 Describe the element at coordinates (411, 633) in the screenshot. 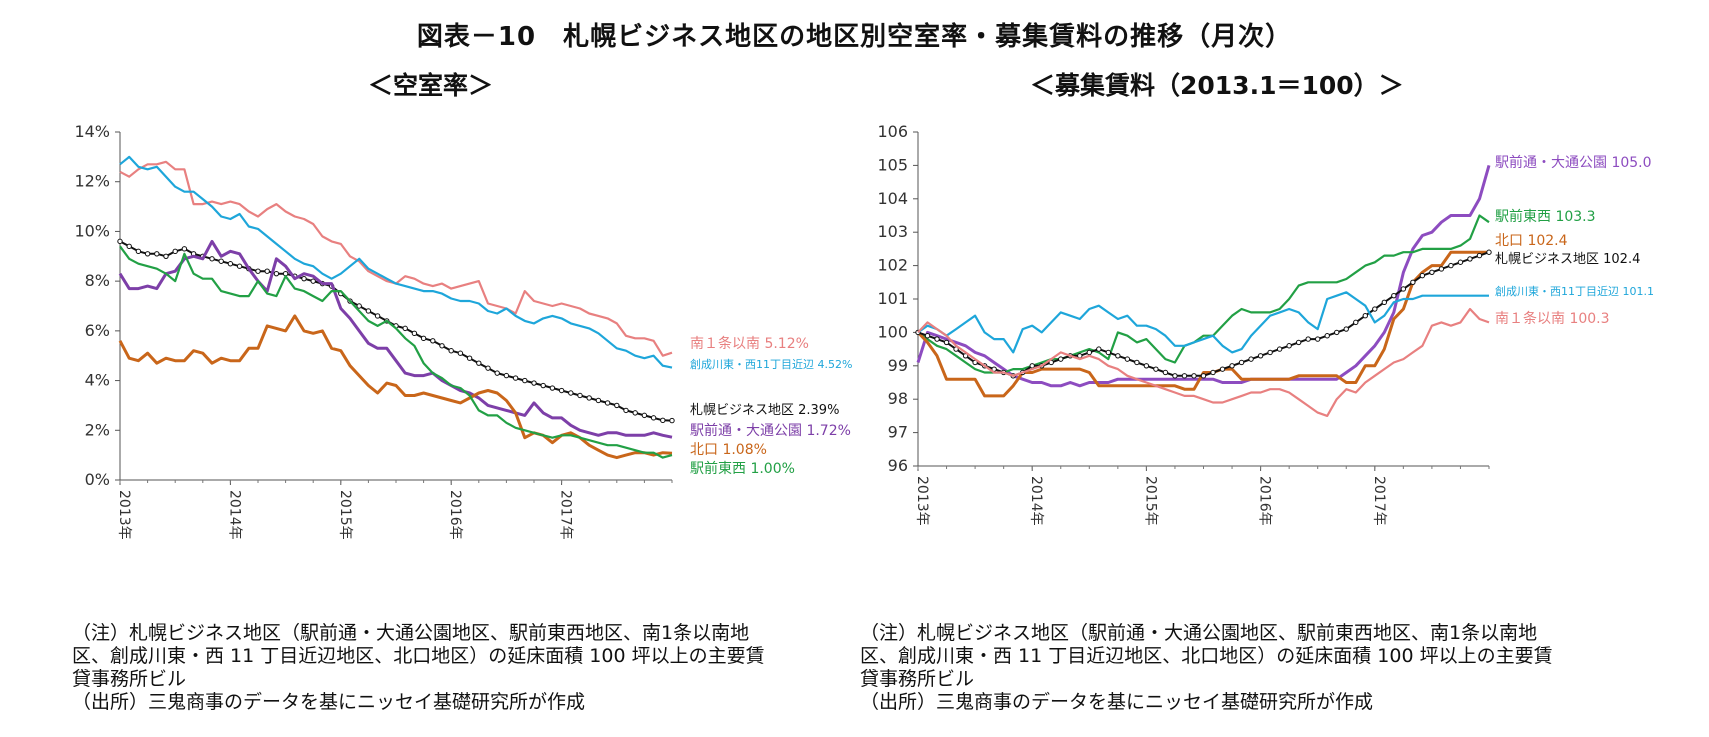

I see `note-line: （注）札幌ビジネス地区（駅前通・大通公園地区、駅前東西地区、南1条以南地` at that location.